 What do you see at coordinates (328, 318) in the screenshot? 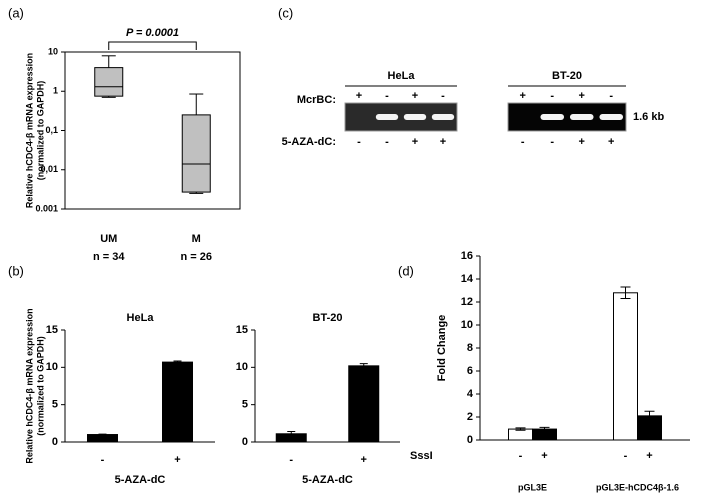
I see `chart-title: BT-20` at bounding box center [328, 318].